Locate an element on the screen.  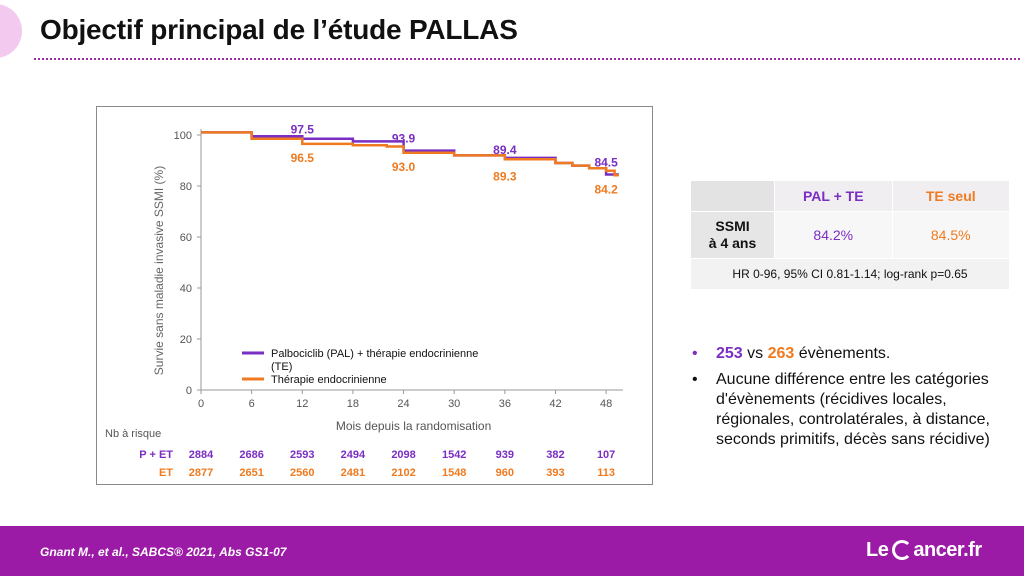
data-labels: 97.5 96.5 93.9 93.0 89.4 89.3 84.5 84.2 is located at coordinates (455, 159).